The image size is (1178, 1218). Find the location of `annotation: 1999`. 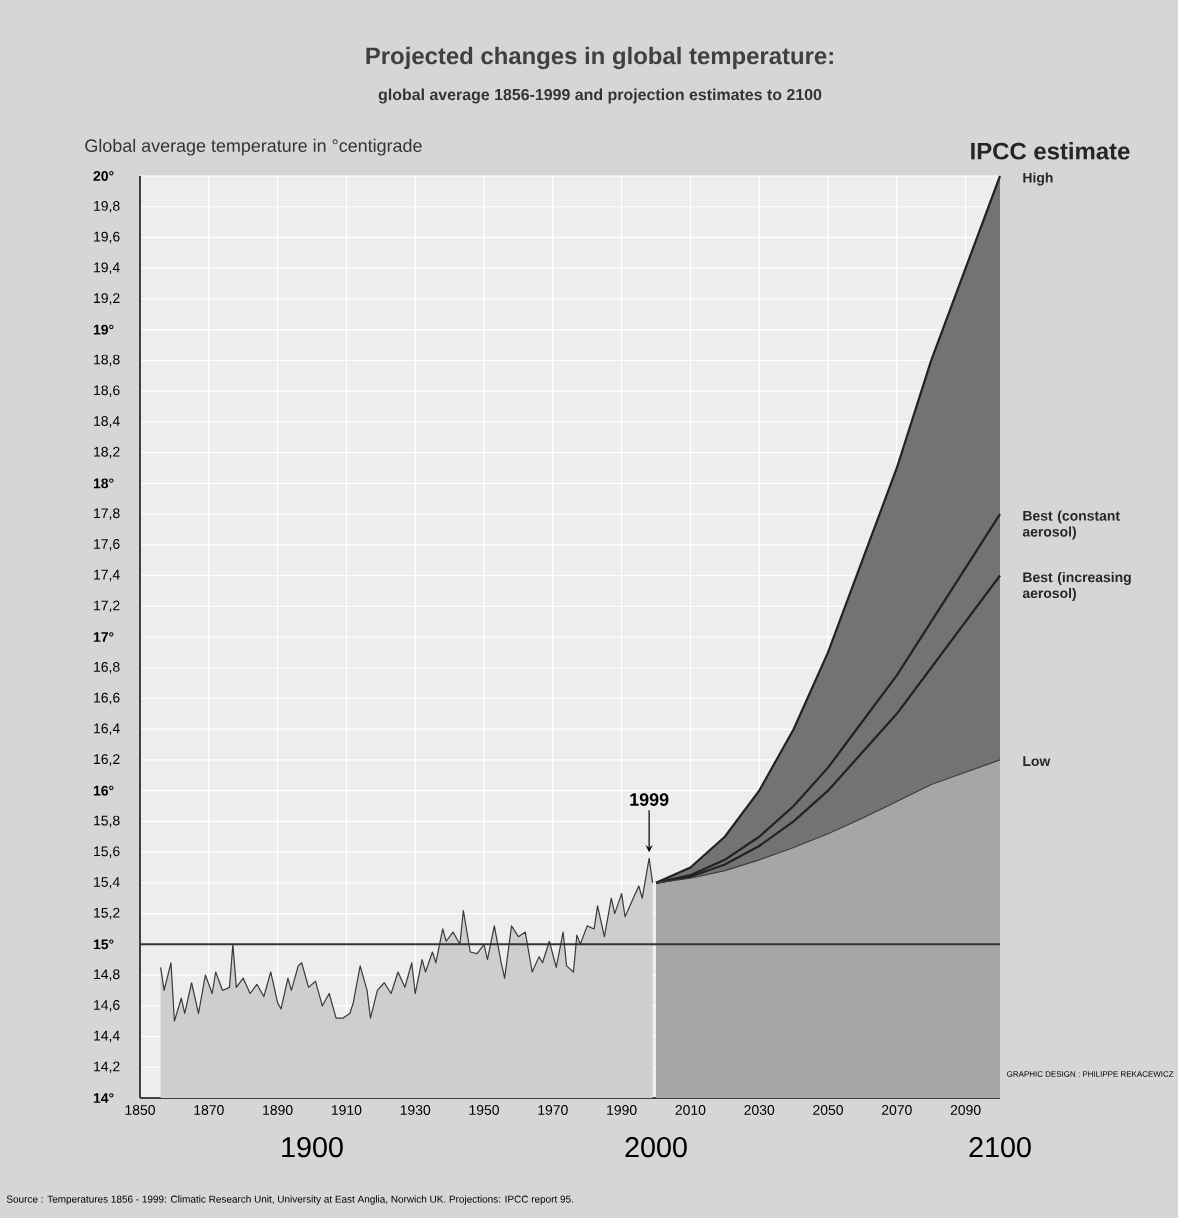

annotation: 1999 is located at coordinates (649, 799).